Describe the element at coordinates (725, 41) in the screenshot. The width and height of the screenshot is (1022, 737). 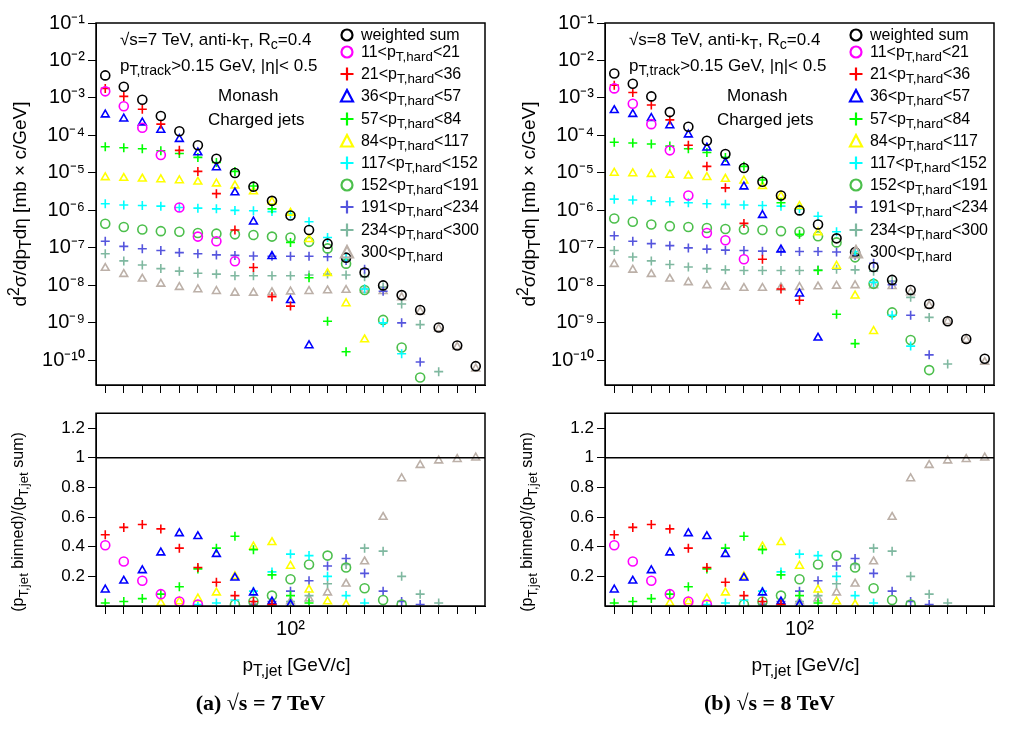
I see `annotation: √s=8 TeV, anti-k$_{T}$, R$_{c}$=0.4` at that location.